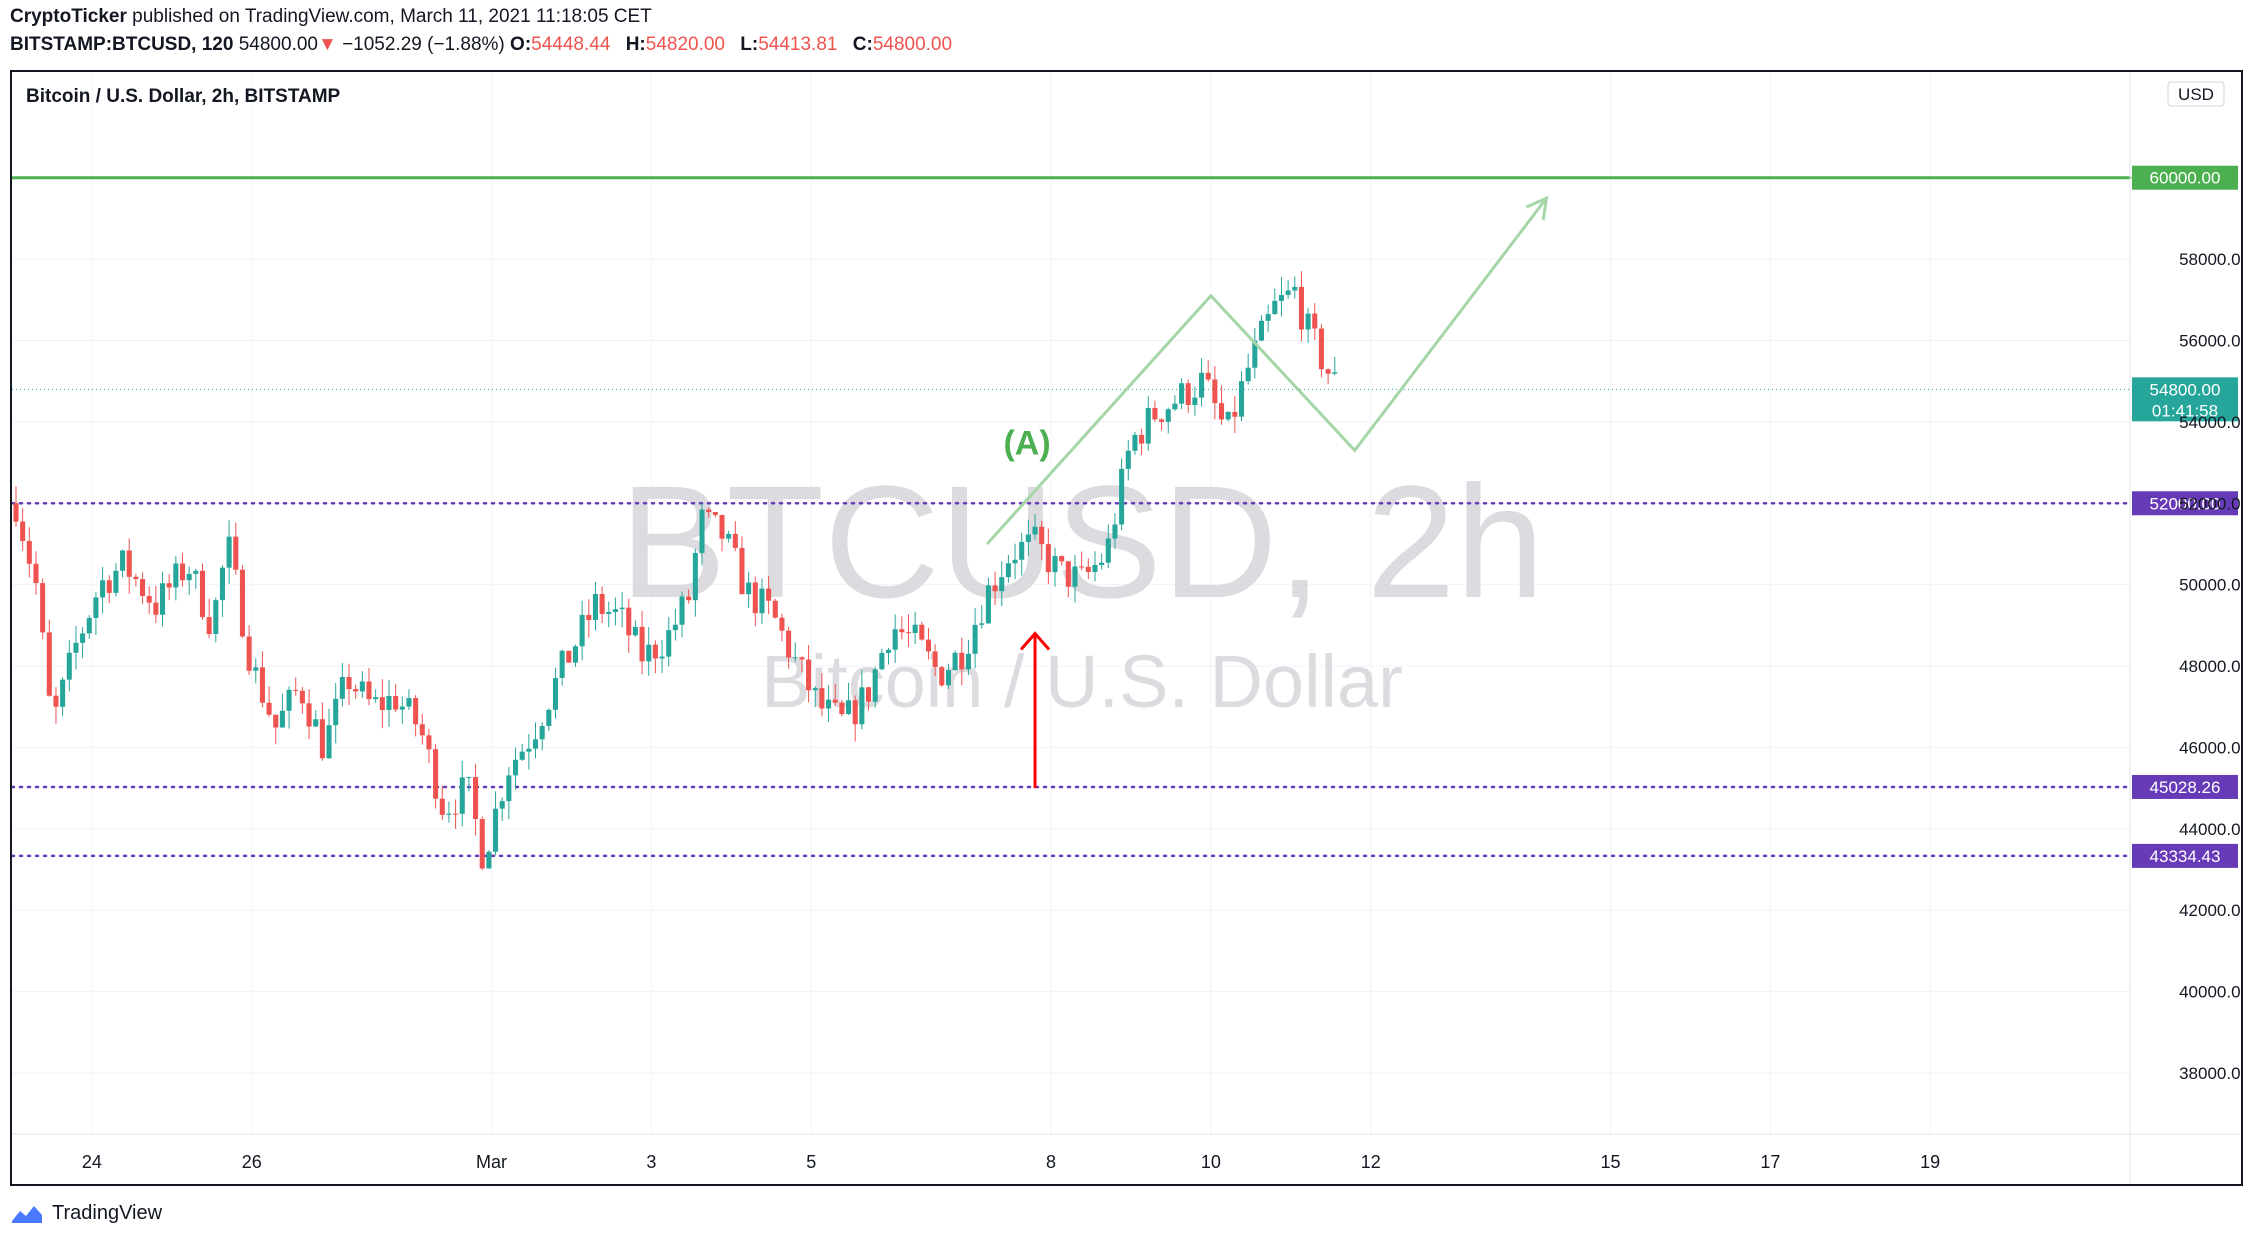 This screenshot has width=2254, height=1243. I want to click on down-triangle-icon: ▼, so click(327, 44).